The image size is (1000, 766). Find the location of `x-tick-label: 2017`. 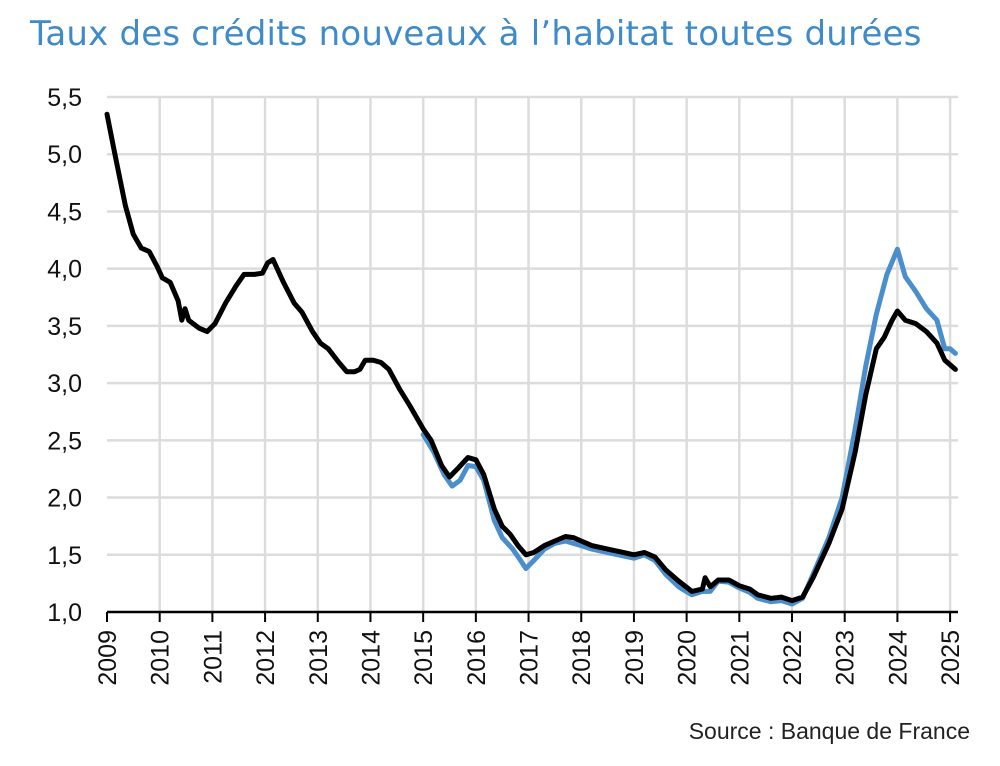

x-tick-label: 2017 is located at coordinates (530, 658).